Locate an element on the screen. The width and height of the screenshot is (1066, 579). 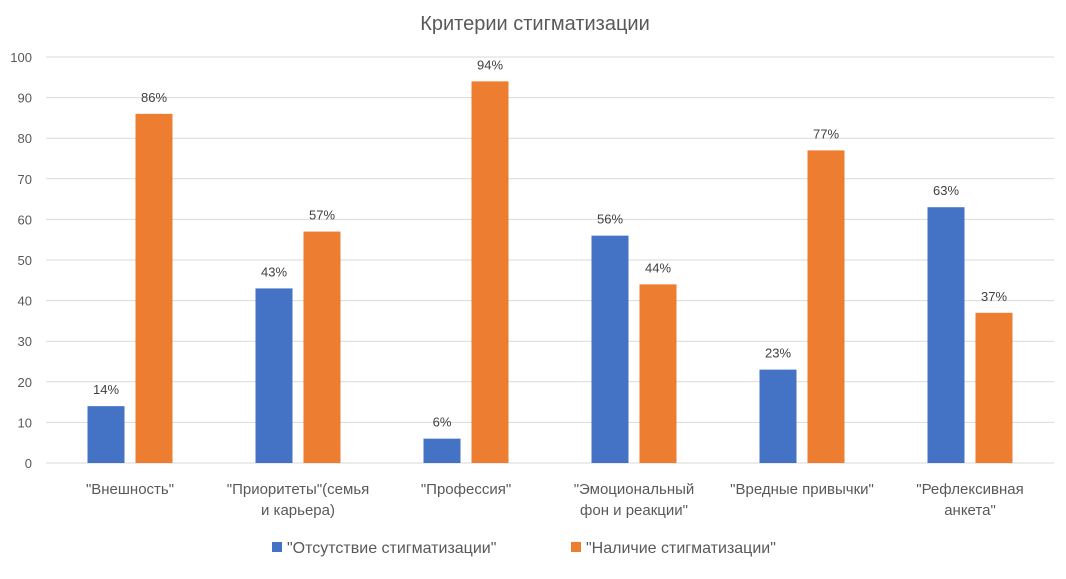
x-tick-label: фон и реакции" is located at coordinates (634, 510).